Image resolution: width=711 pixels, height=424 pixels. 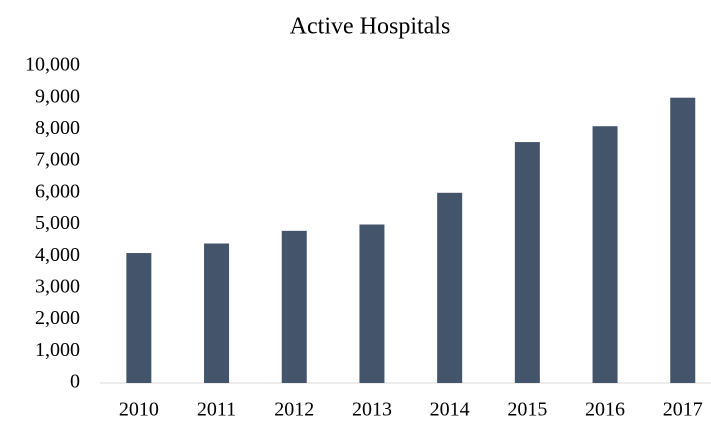 What do you see at coordinates (57, 160) in the screenshot?
I see `y-tick-label: 7,000` at bounding box center [57, 160].